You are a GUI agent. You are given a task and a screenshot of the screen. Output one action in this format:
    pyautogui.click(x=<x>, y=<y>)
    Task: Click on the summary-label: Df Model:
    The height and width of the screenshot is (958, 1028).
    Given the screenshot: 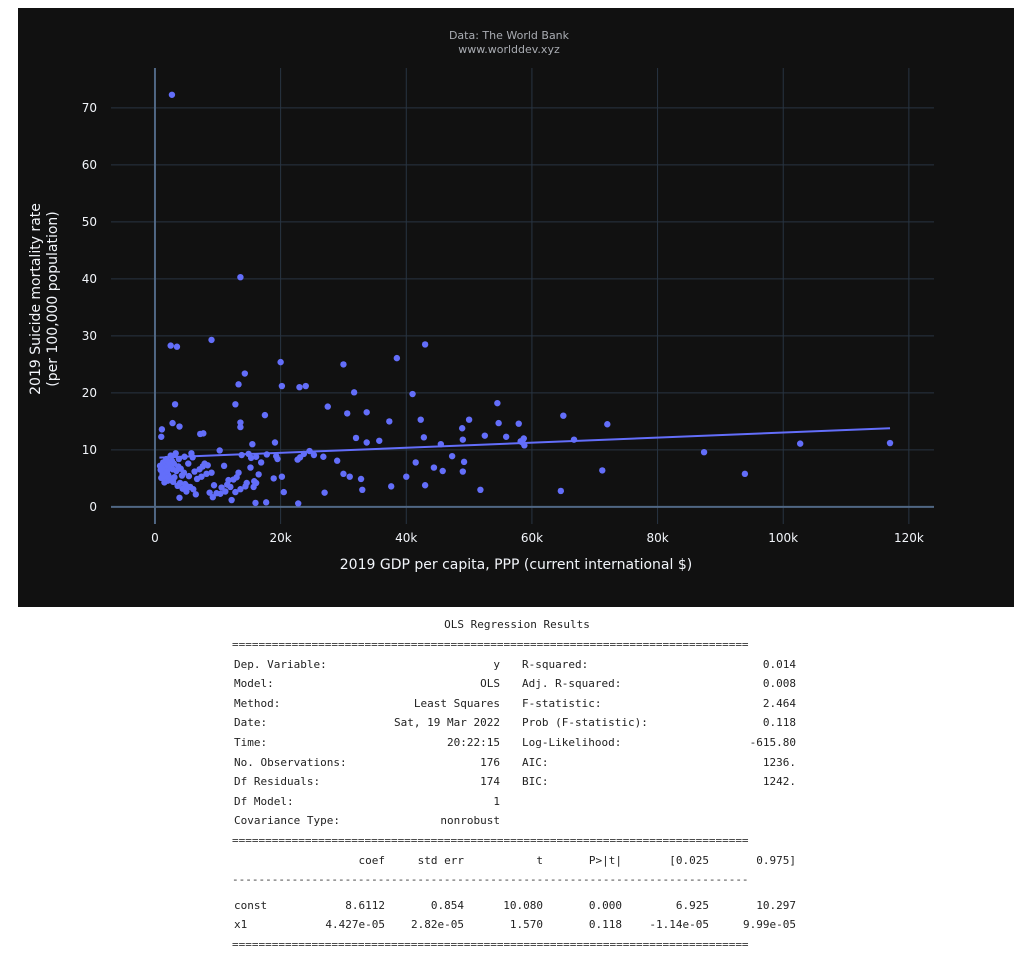 What is the action you would take?
    pyautogui.click(x=264, y=801)
    